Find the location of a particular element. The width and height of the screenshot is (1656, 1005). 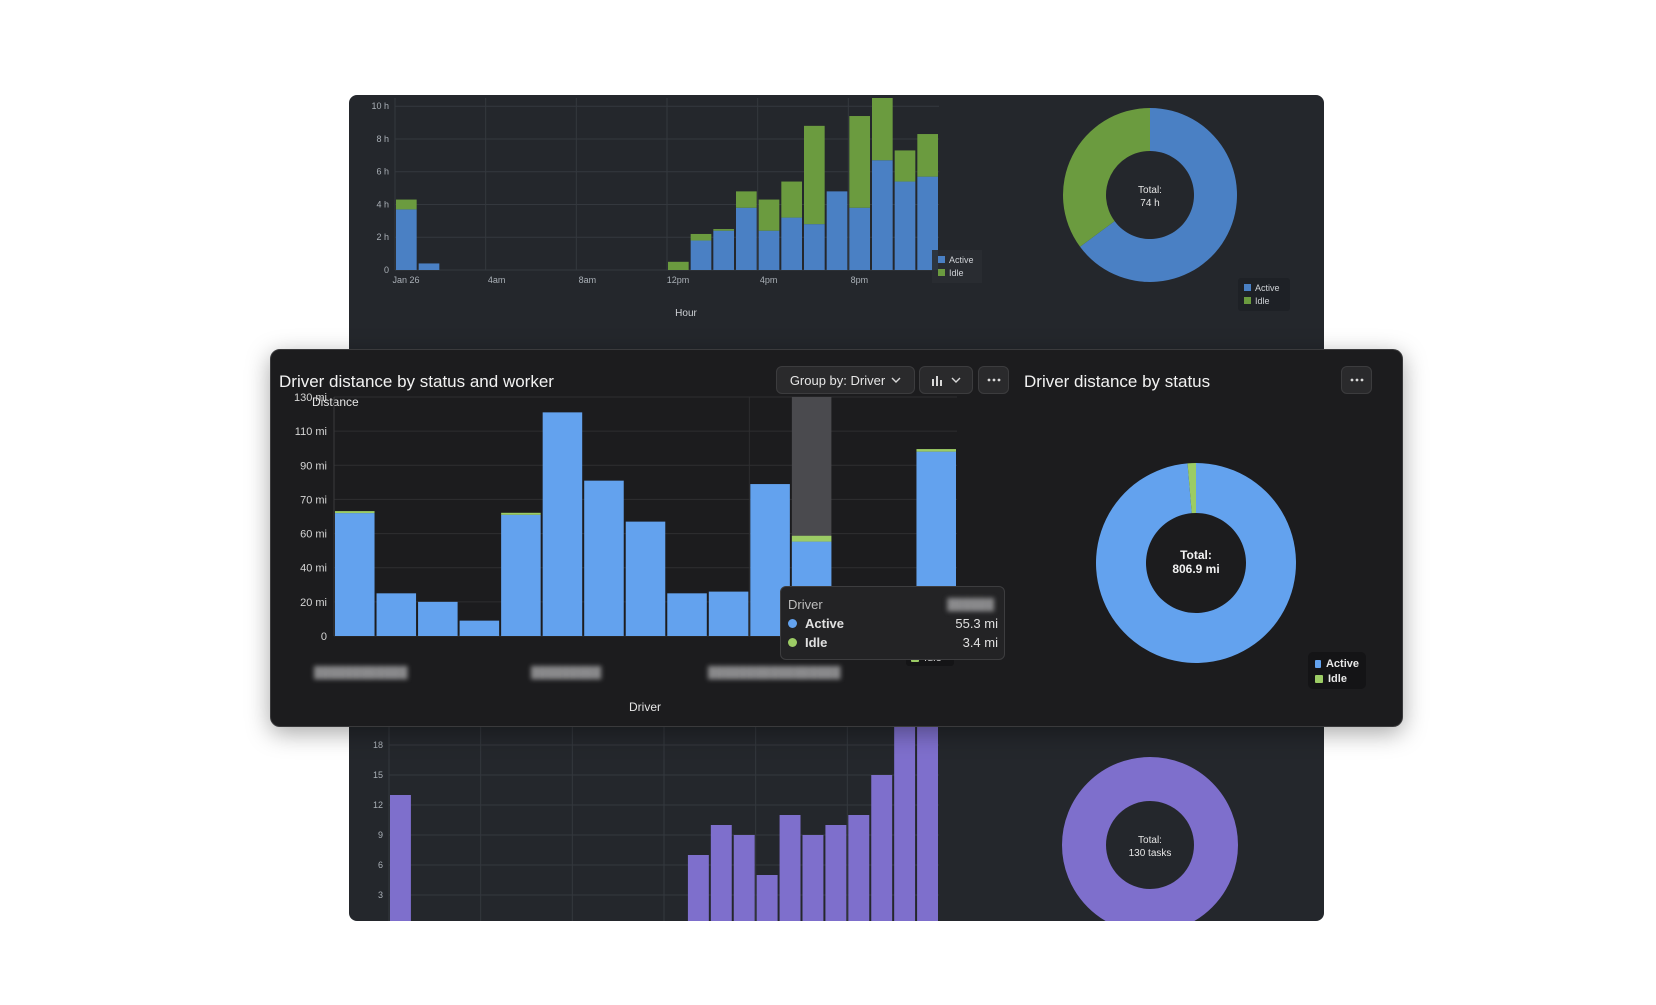

y-axis-title: Distance is located at coordinates (335, 402).